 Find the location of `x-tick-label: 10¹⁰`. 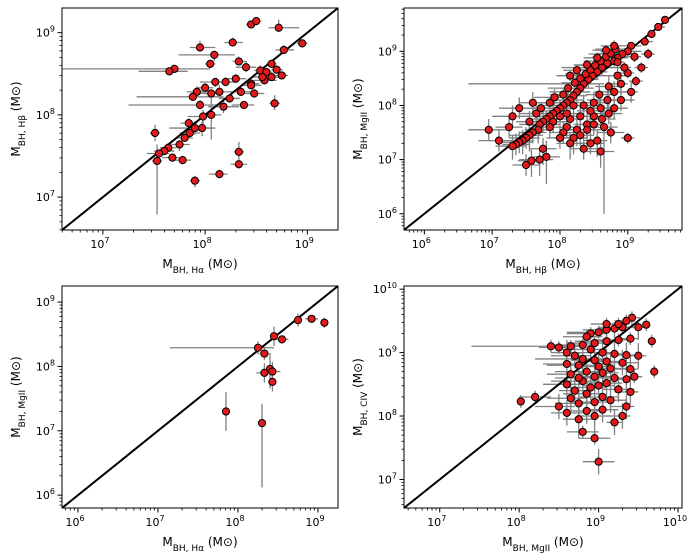

x-tick-label: 10¹⁰ is located at coordinates (675, 521).